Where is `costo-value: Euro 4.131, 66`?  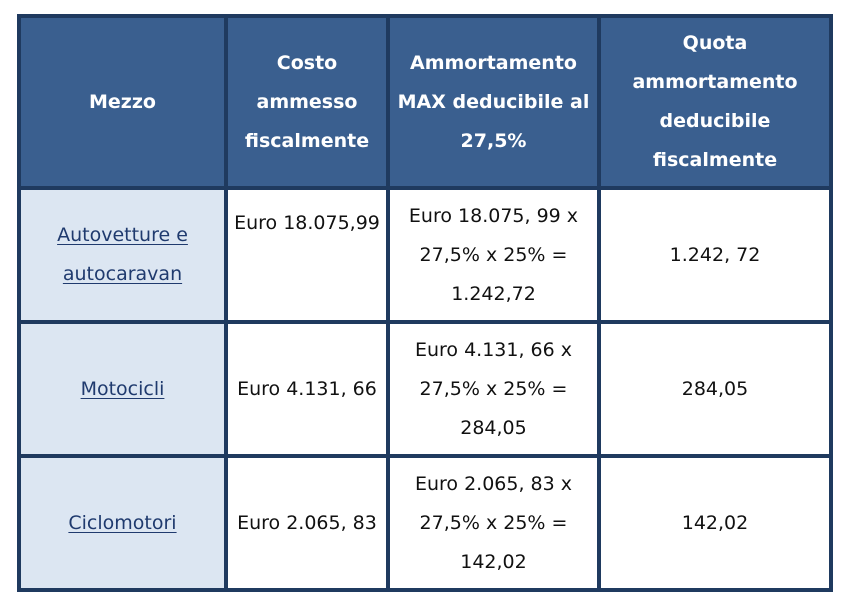
costo-value: Euro 4.131, 66 is located at coordinates (307, 388).